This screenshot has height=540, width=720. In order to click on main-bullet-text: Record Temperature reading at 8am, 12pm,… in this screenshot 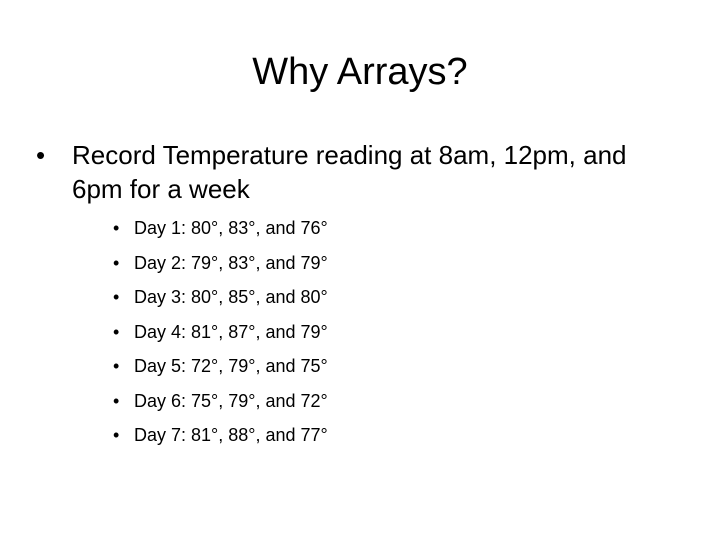, I will do `click(349, 172)`.